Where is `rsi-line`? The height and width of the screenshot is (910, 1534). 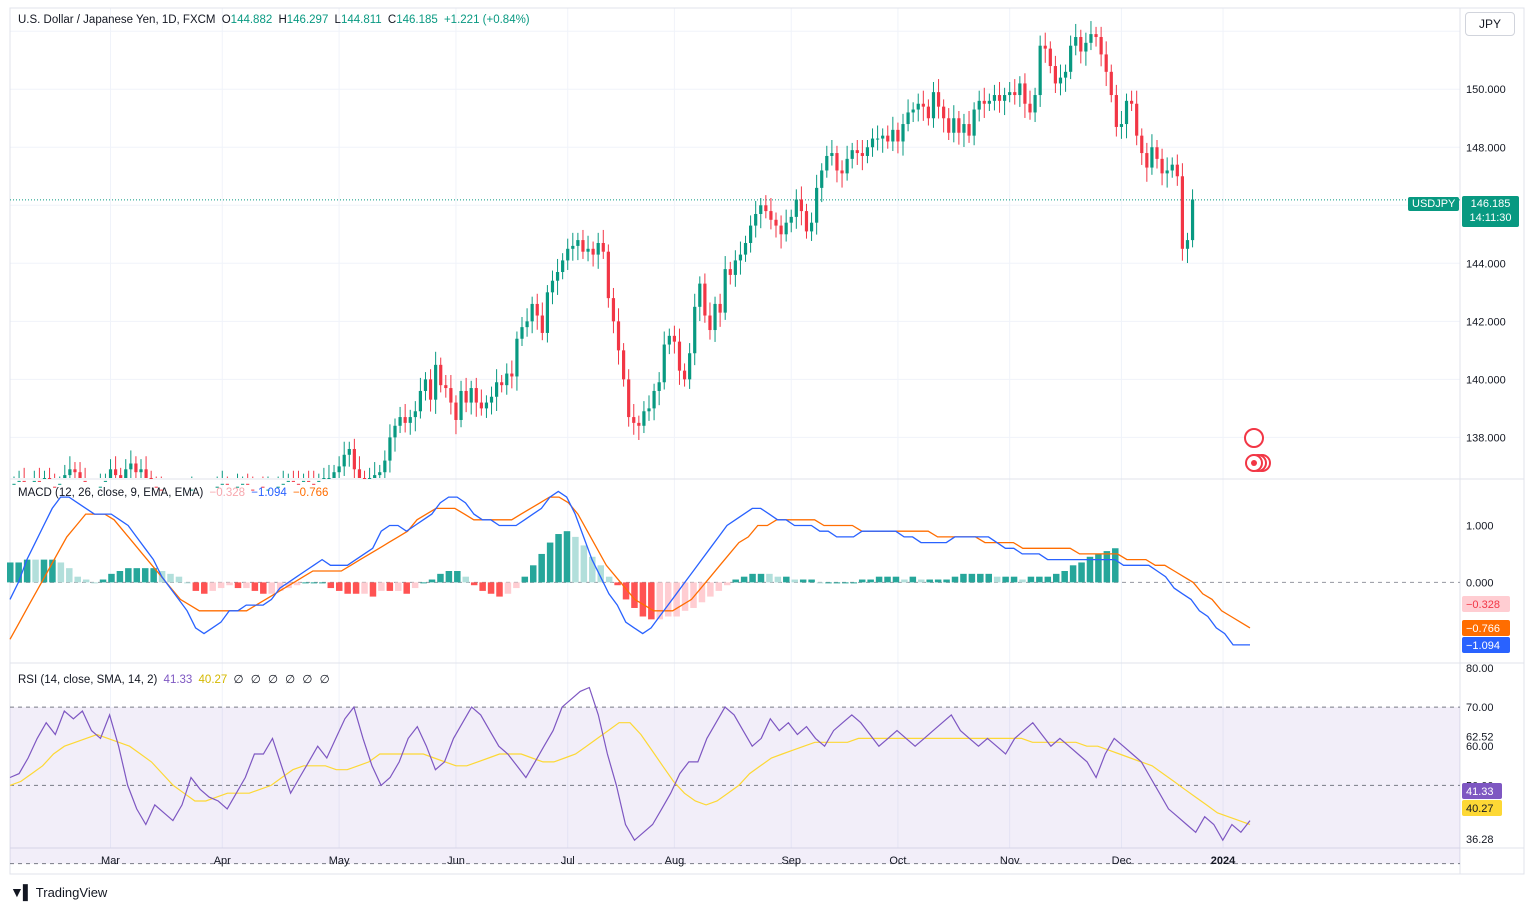 rsi-line is located at coordinates (630, 764).